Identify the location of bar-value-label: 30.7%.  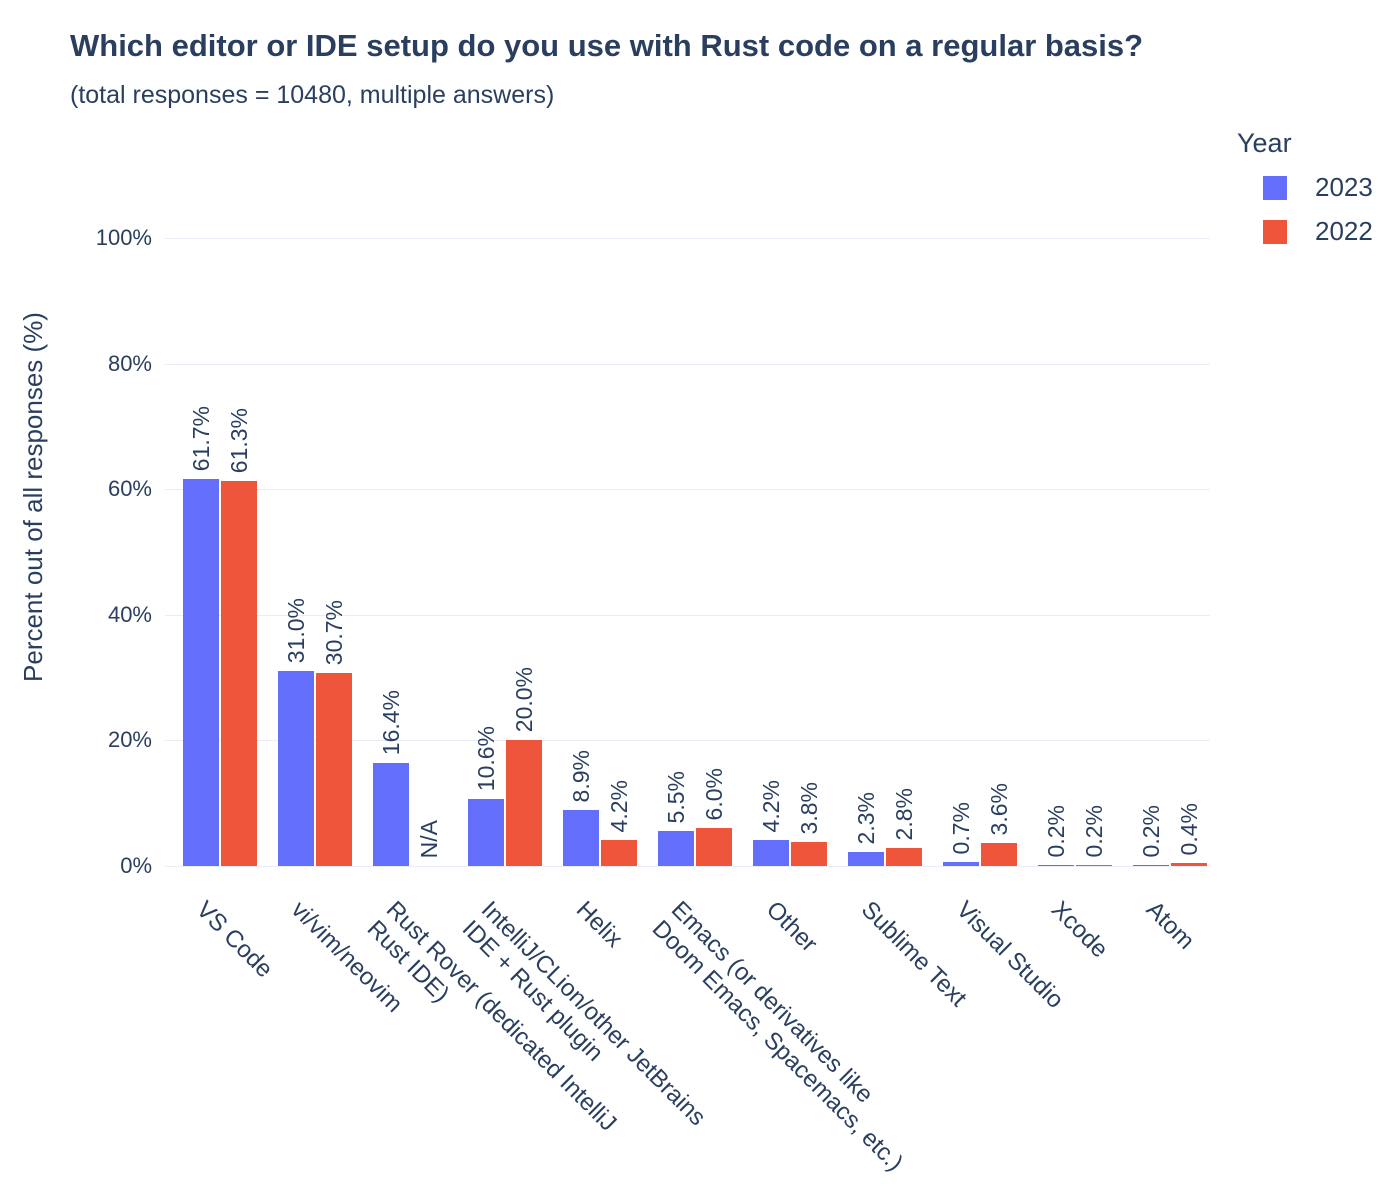
(333, 632).